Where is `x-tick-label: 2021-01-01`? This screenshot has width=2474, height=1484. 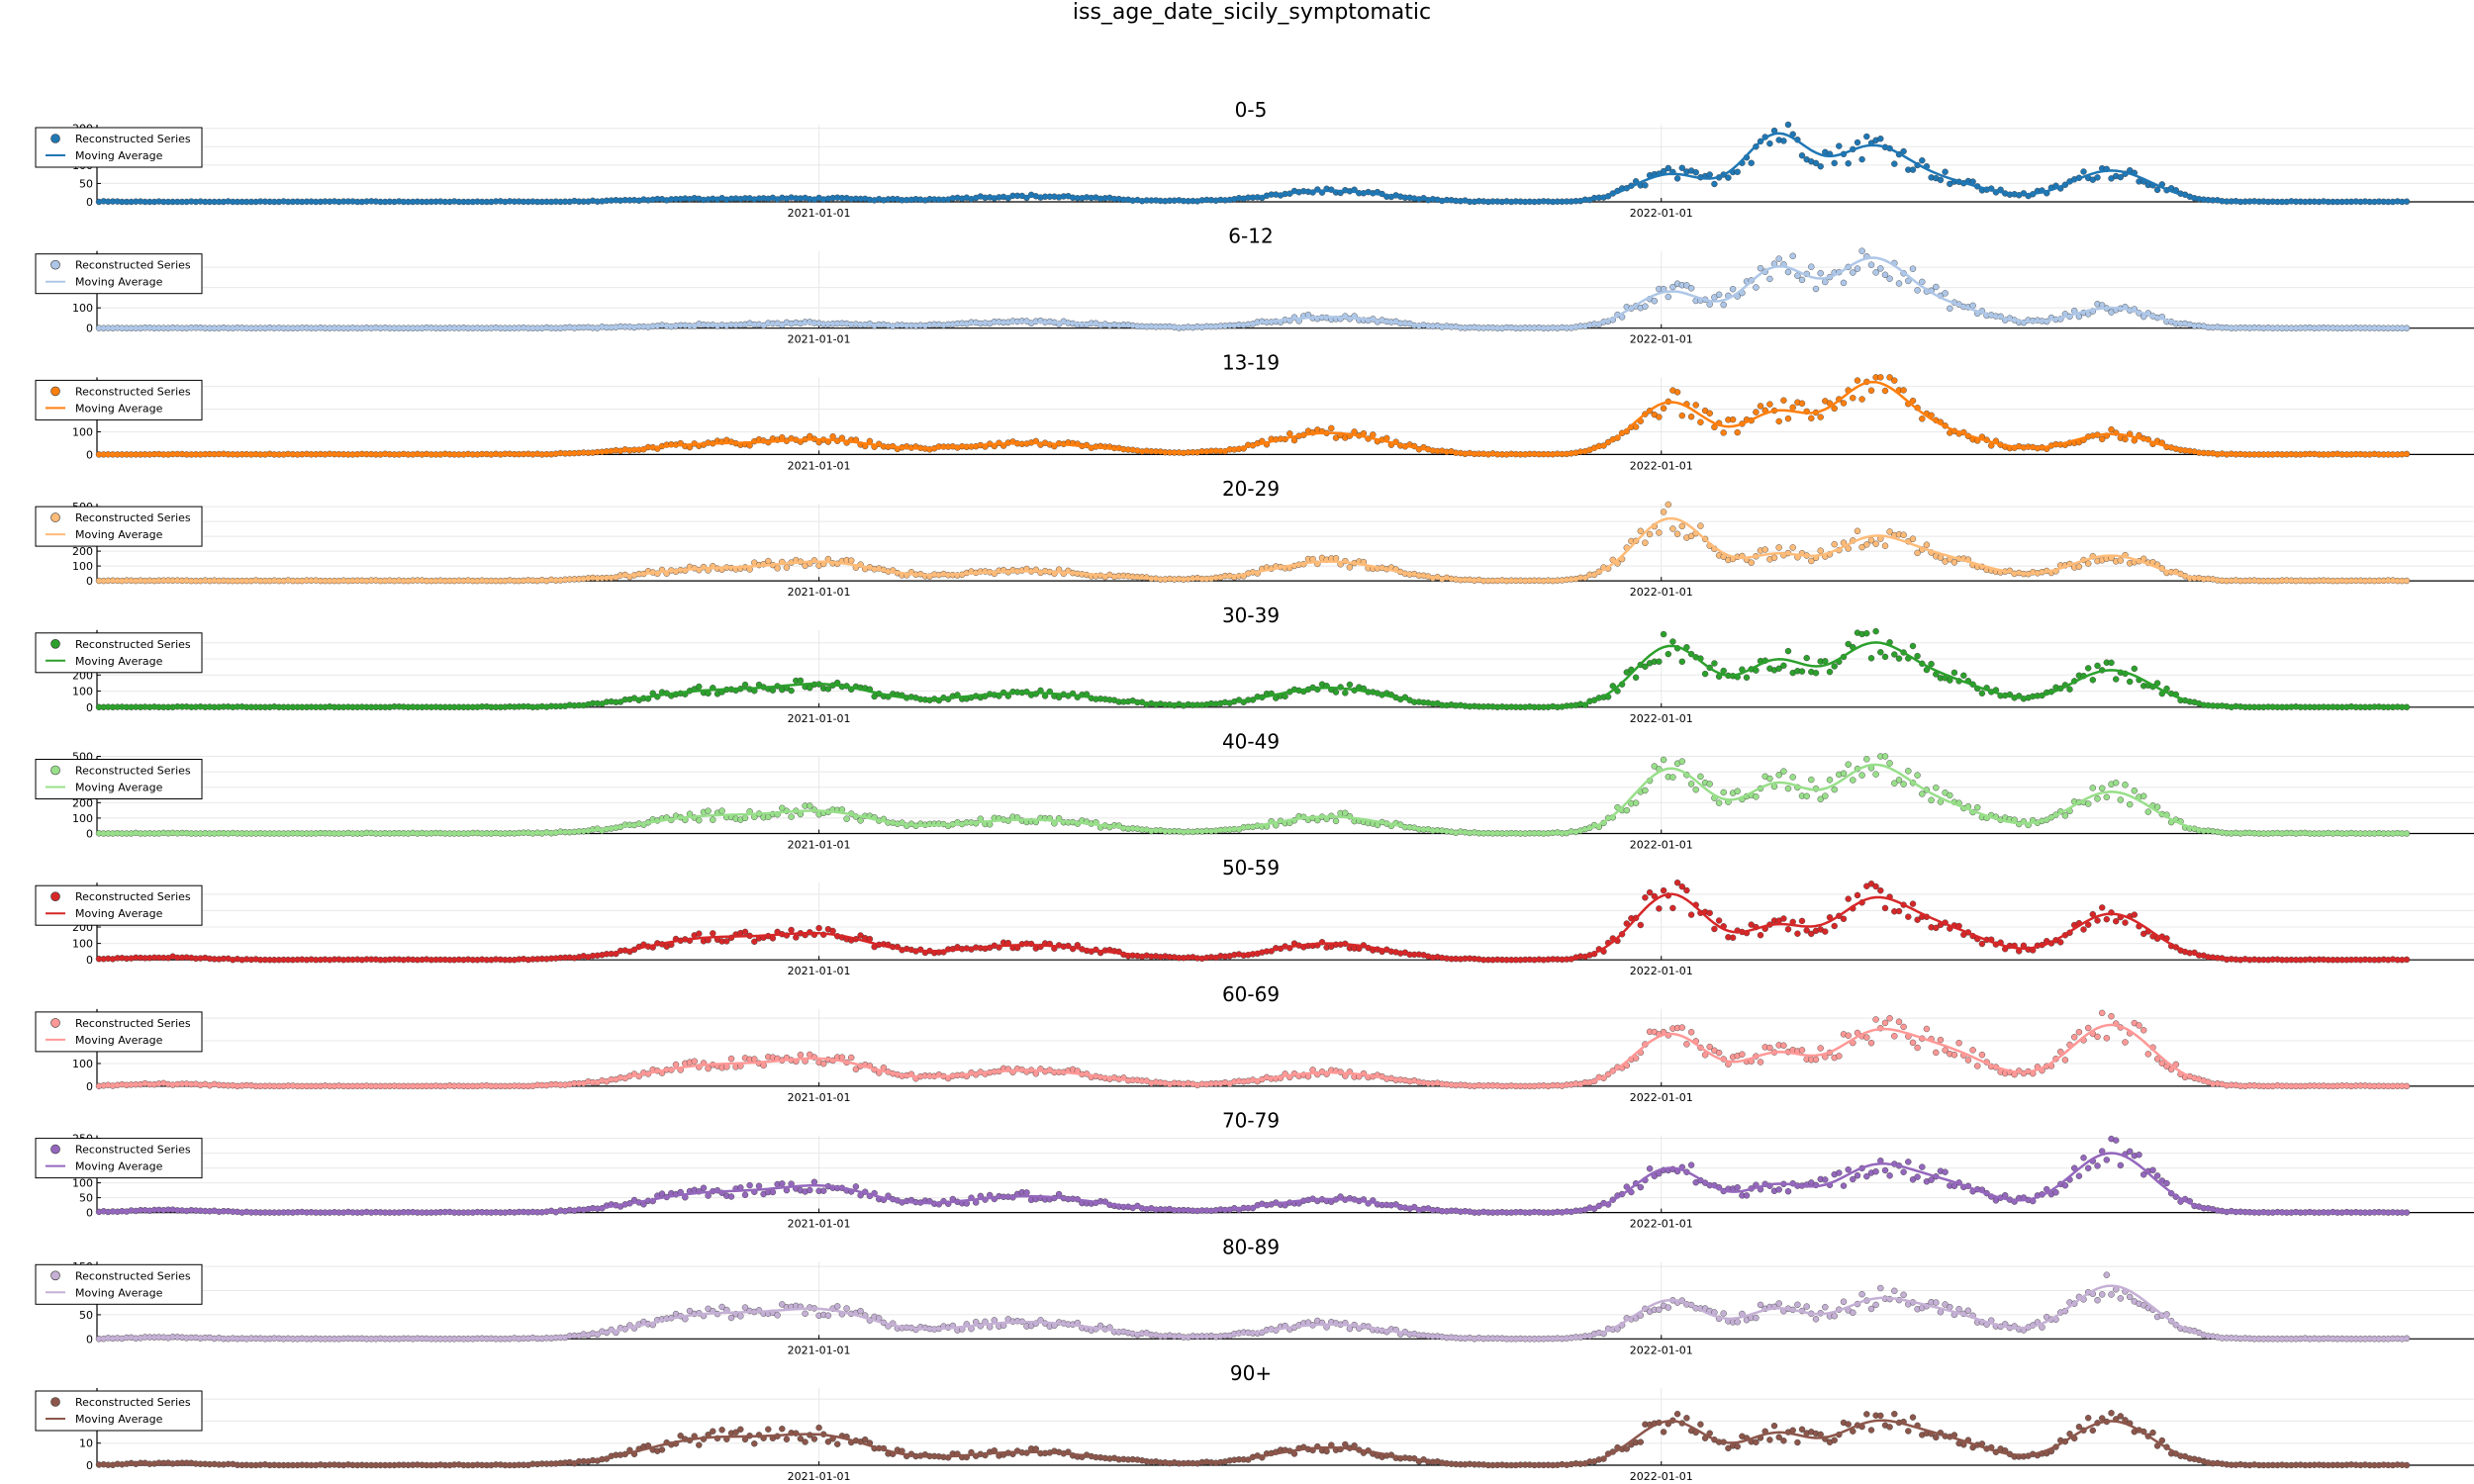 x-tick-label: 2021-01-01 is located at coordinates (819, 718).